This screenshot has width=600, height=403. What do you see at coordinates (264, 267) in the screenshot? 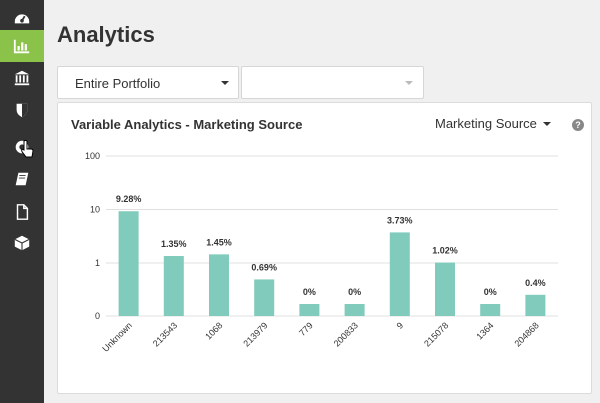
I see `bar-value-label: 0.69%` at bounding box center [264, 267].